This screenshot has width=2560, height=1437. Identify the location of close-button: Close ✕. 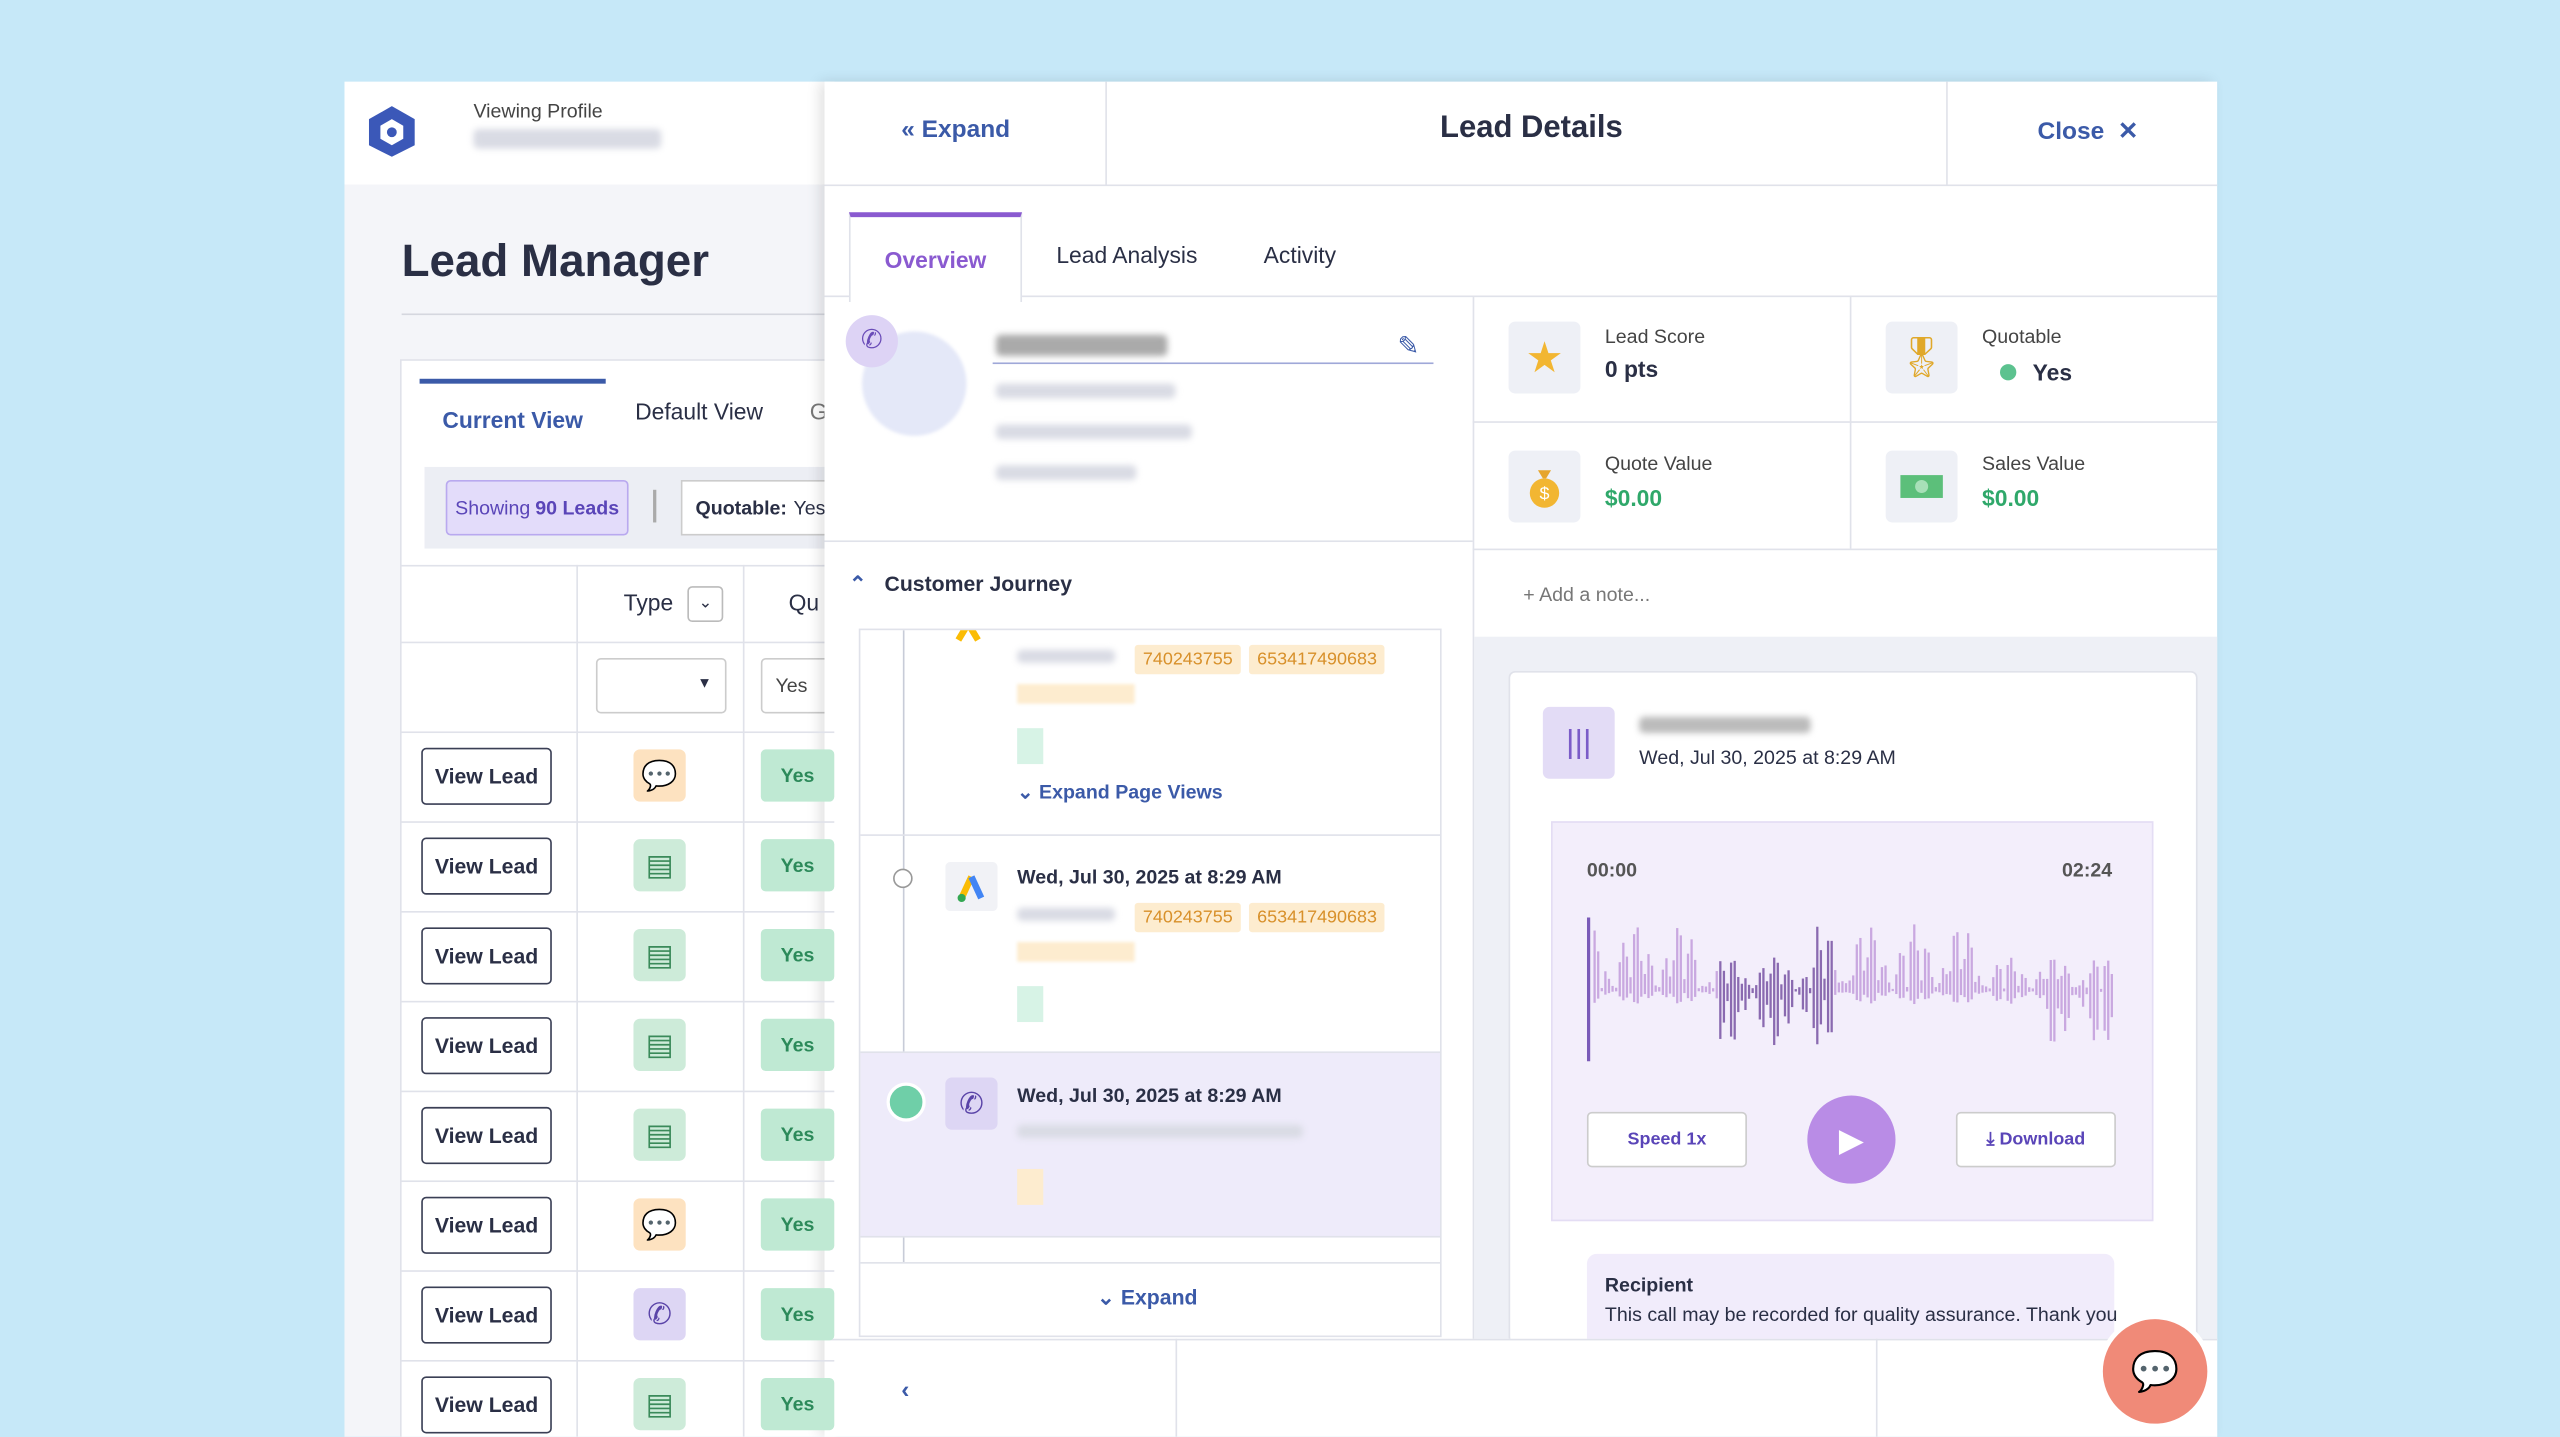
(2088, 131).